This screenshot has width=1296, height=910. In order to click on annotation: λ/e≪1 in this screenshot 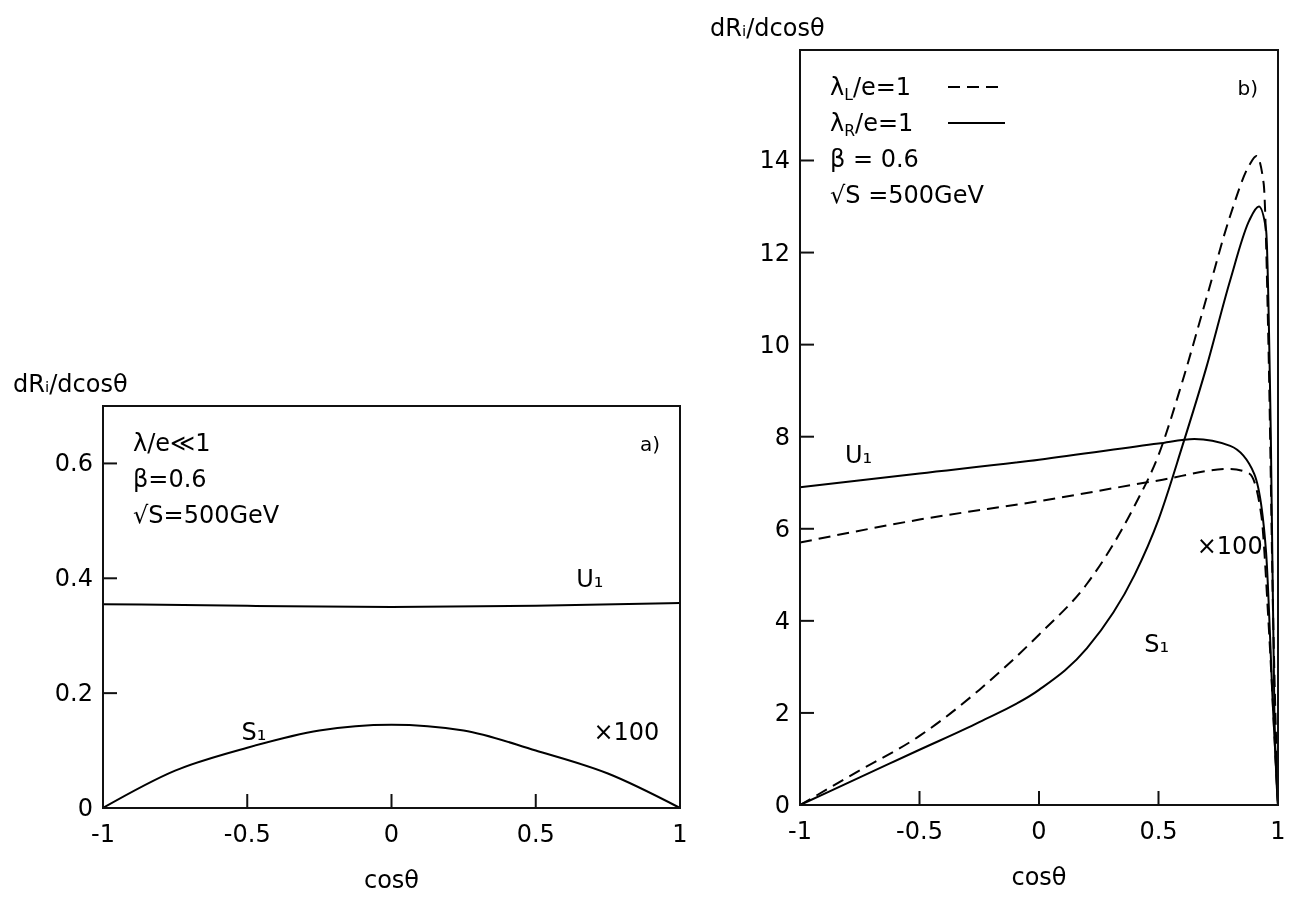, I will do `click(172, 443)`.